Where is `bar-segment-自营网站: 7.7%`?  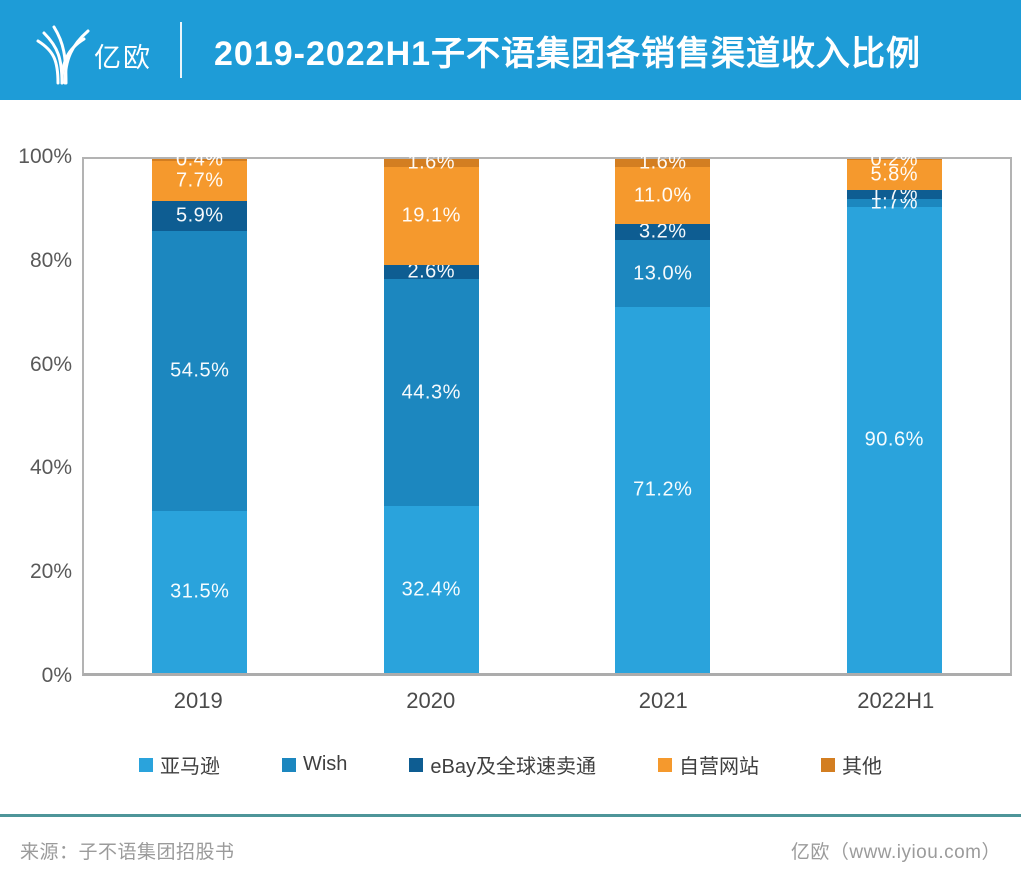
bar-segment-自营网站: 7.7% is located at coordinates (200, 181).